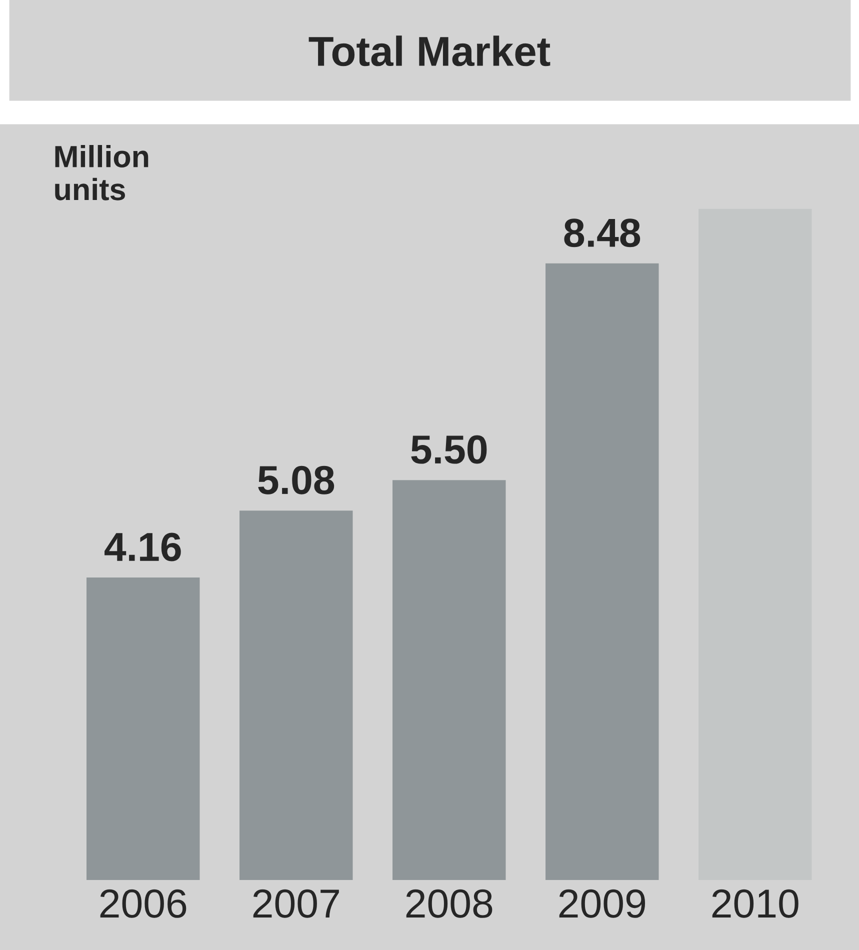 The width and height of the screenshot is (859, 950). Describe the element at coordinates (429, 51) in the screenshot. I see `chart-title: Total Market` at that location.